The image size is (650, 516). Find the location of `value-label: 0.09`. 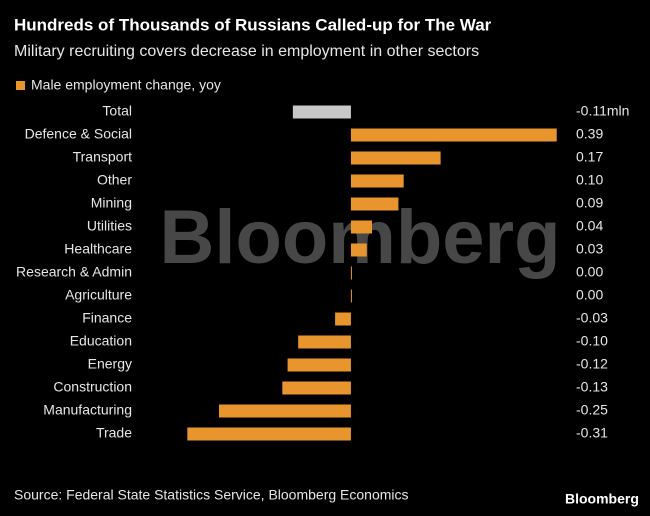

value-label: 0.09 is located at coordinates (589, 203).